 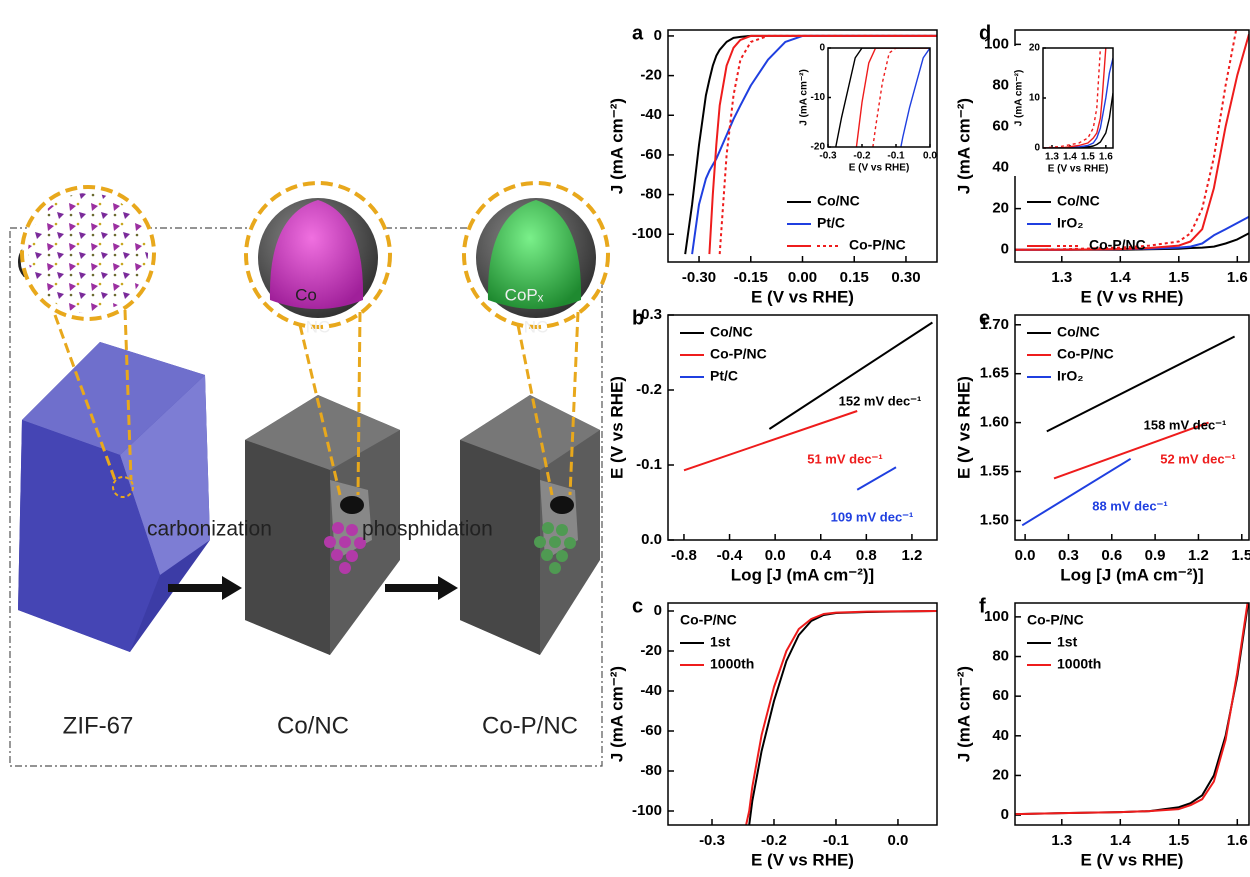 I want to click on y-tick-label: 1.55, so click(x=994, y=470).